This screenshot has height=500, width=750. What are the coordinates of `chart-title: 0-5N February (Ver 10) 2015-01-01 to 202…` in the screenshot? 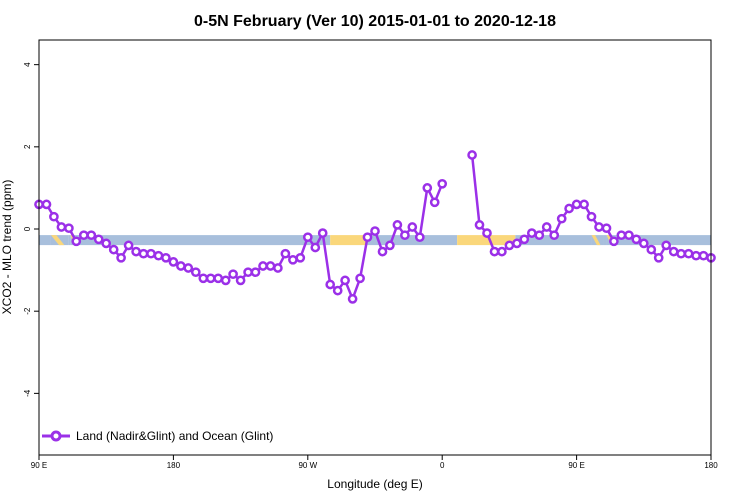 It's located at (375, 21).